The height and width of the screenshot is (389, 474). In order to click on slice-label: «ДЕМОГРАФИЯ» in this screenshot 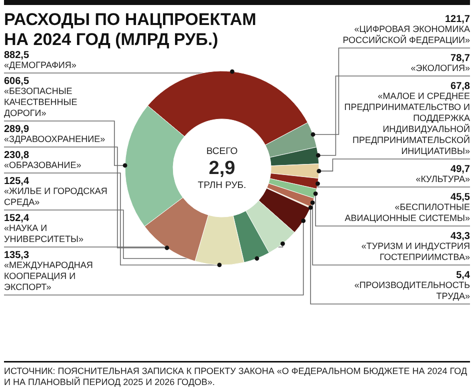, I will do `click(40, 65)`.